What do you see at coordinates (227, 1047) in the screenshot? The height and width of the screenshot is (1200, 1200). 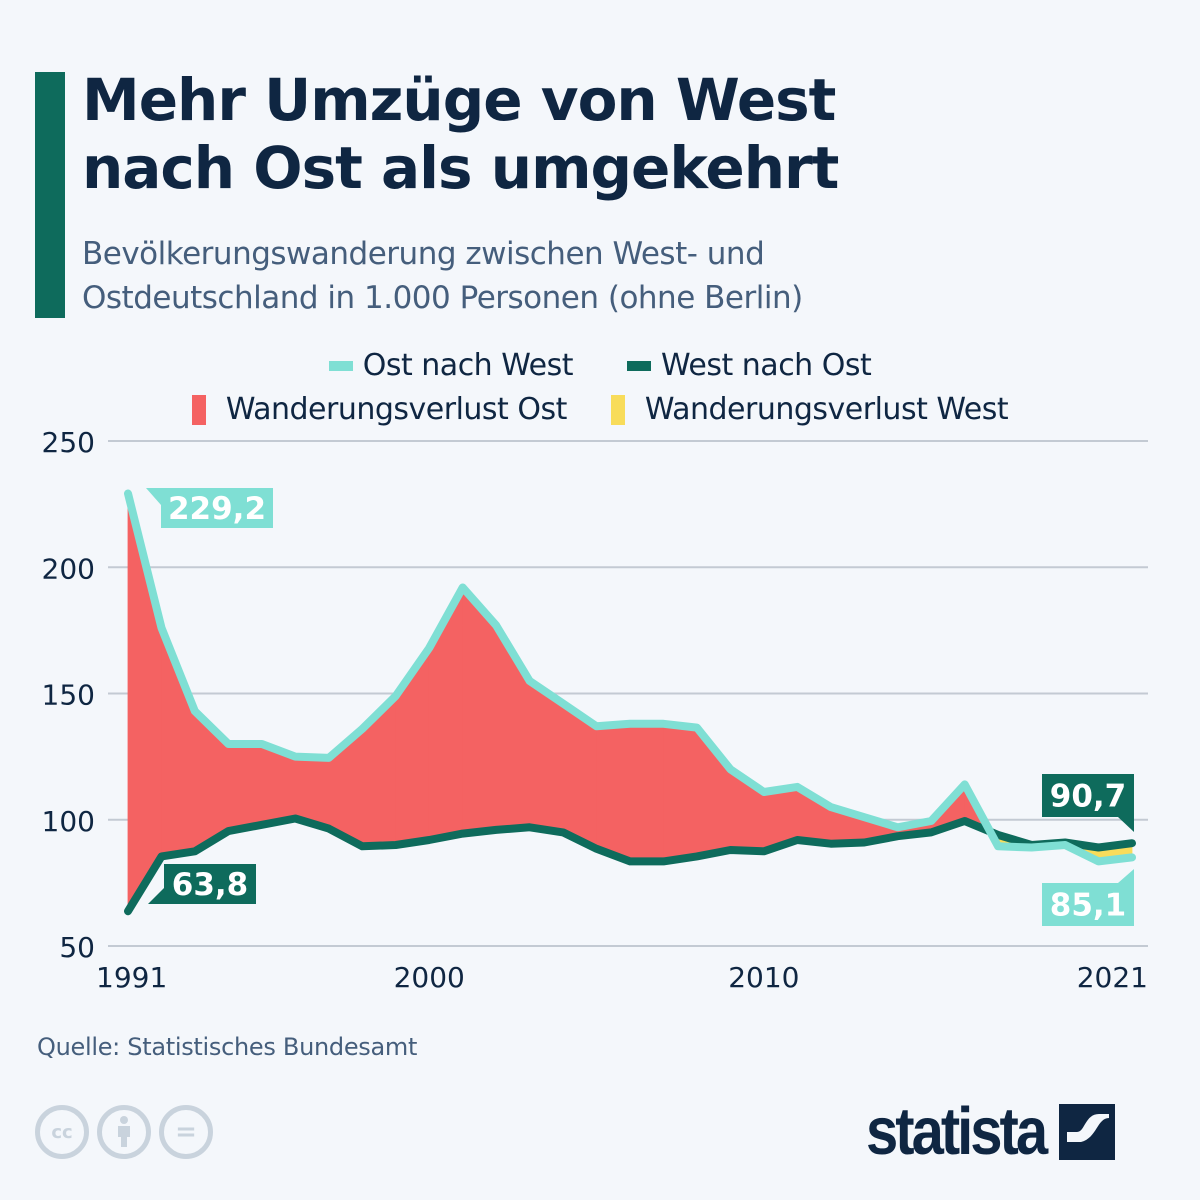 I see `source-note: Quelle: Statistisches Bundesamt` at bounding box center [227, 1047].